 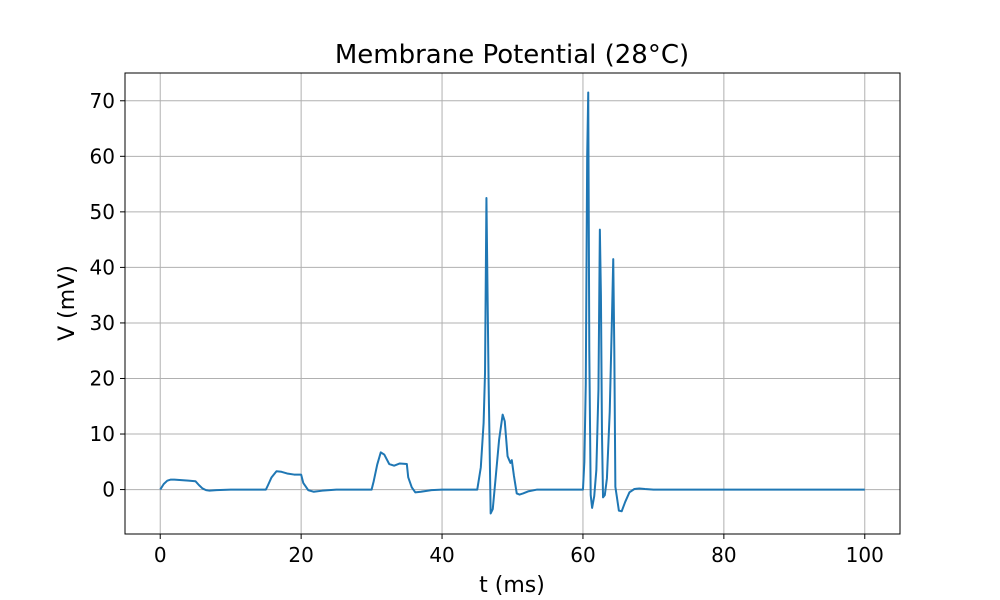 What do you see at coordinates (512, 585) in the screenshot?
I see `x-axis-label: t (ms)` at bounding box center [512, 585].